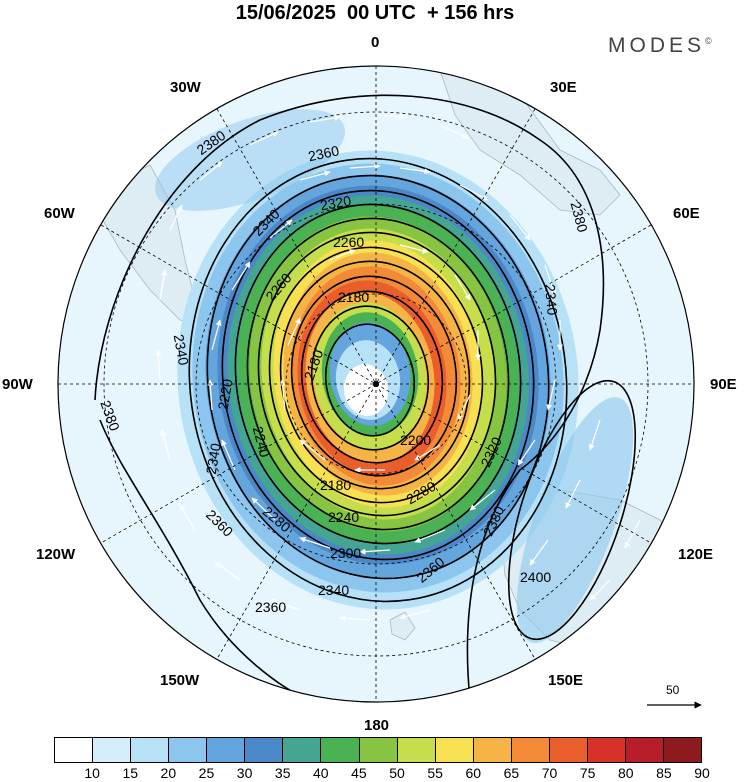  I want to click on colorbar-tick-label: 15, so click(130, 773).